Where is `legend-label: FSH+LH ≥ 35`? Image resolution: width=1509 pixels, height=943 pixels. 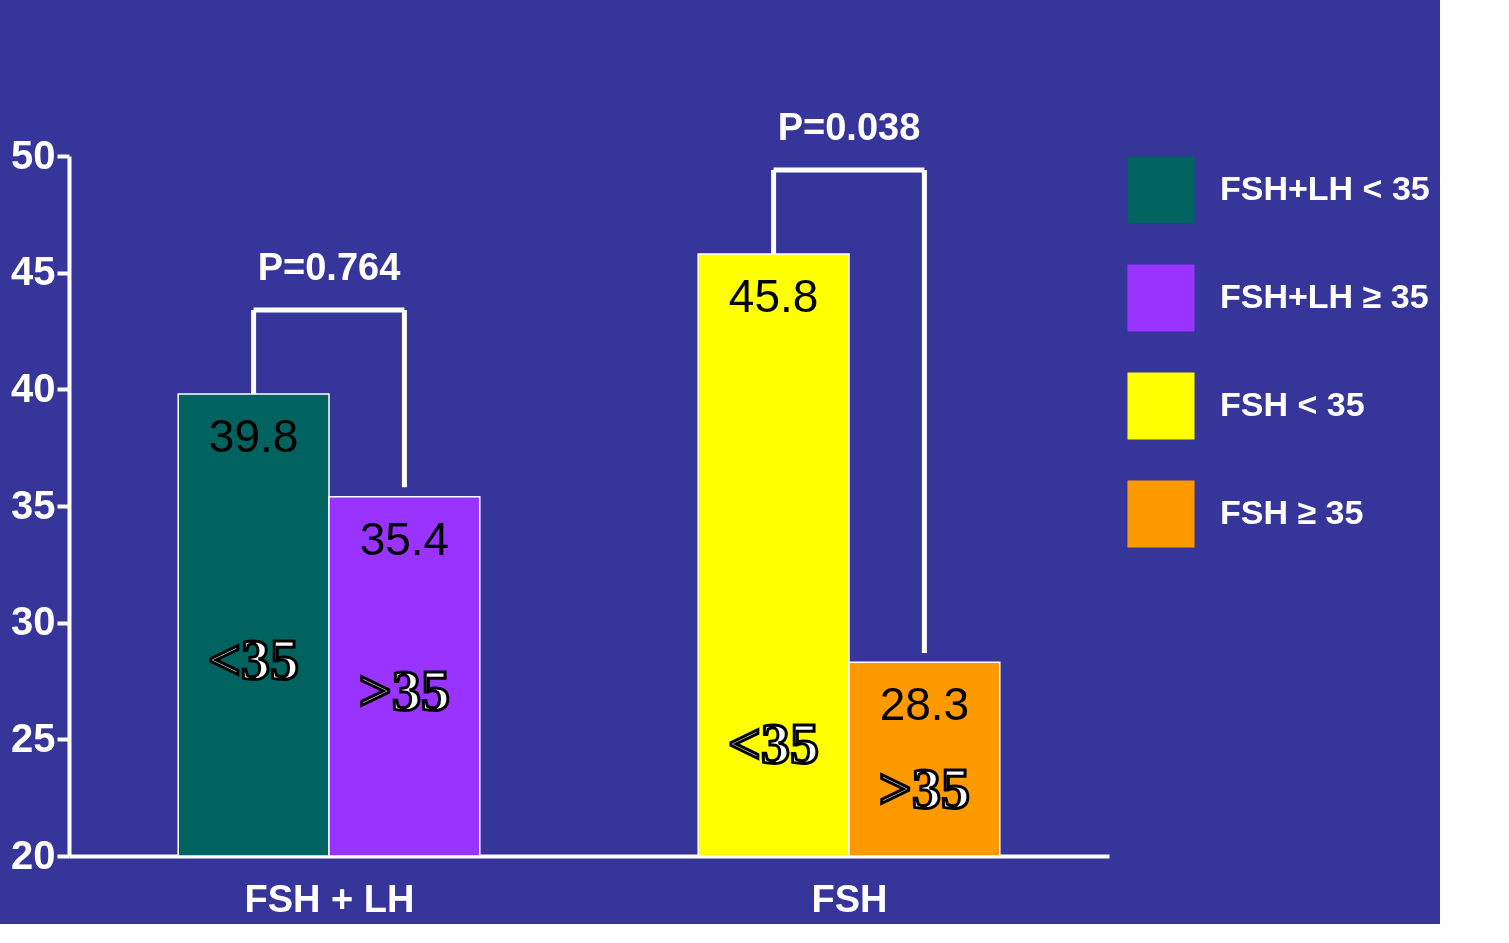 legend-label: FSH+LH ≥ 35 is located at coordinates (1324, 296).